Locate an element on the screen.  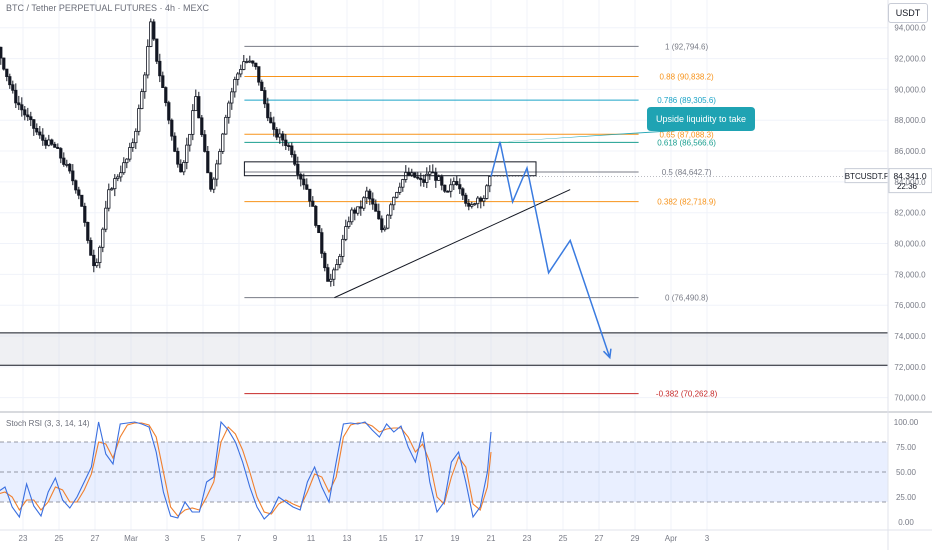
time-tick-label: 25 is located at coordinates (563, 538).